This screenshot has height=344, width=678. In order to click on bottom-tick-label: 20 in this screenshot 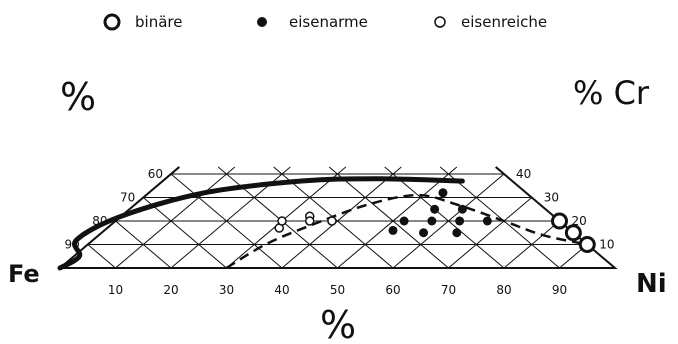, I will do `click(170, 290)`.